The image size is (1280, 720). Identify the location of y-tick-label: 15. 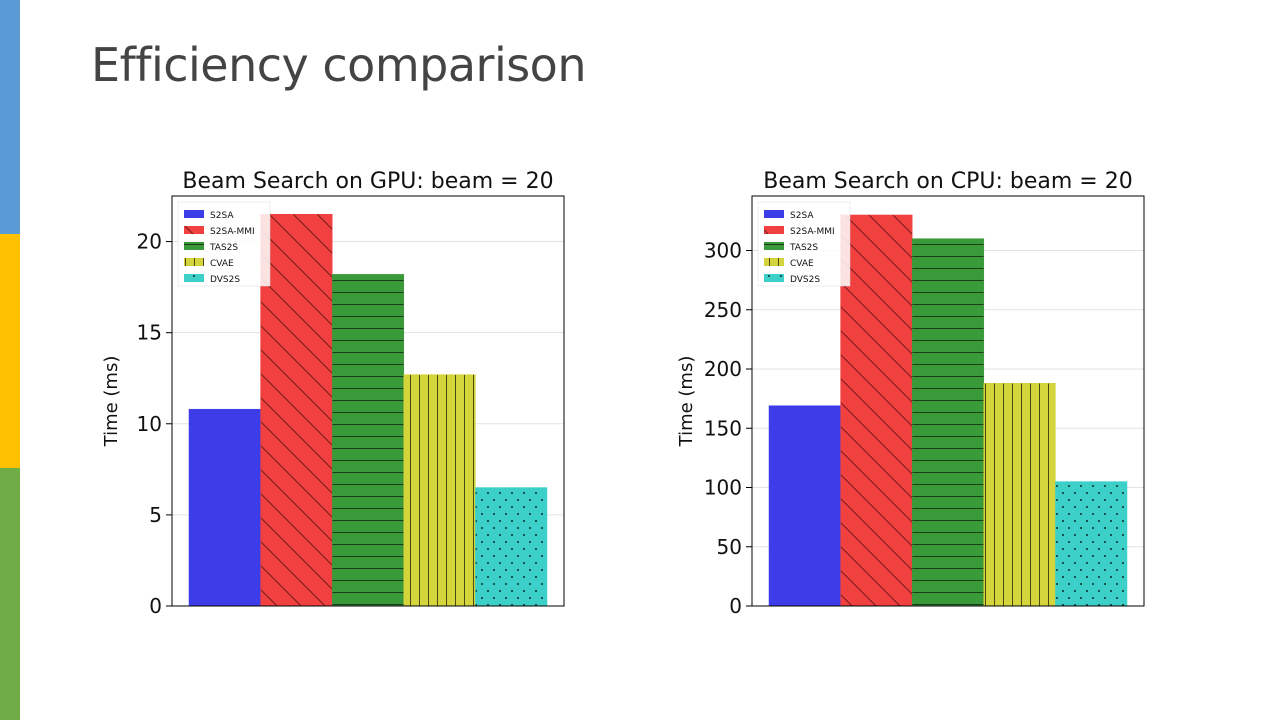
(149, 333).